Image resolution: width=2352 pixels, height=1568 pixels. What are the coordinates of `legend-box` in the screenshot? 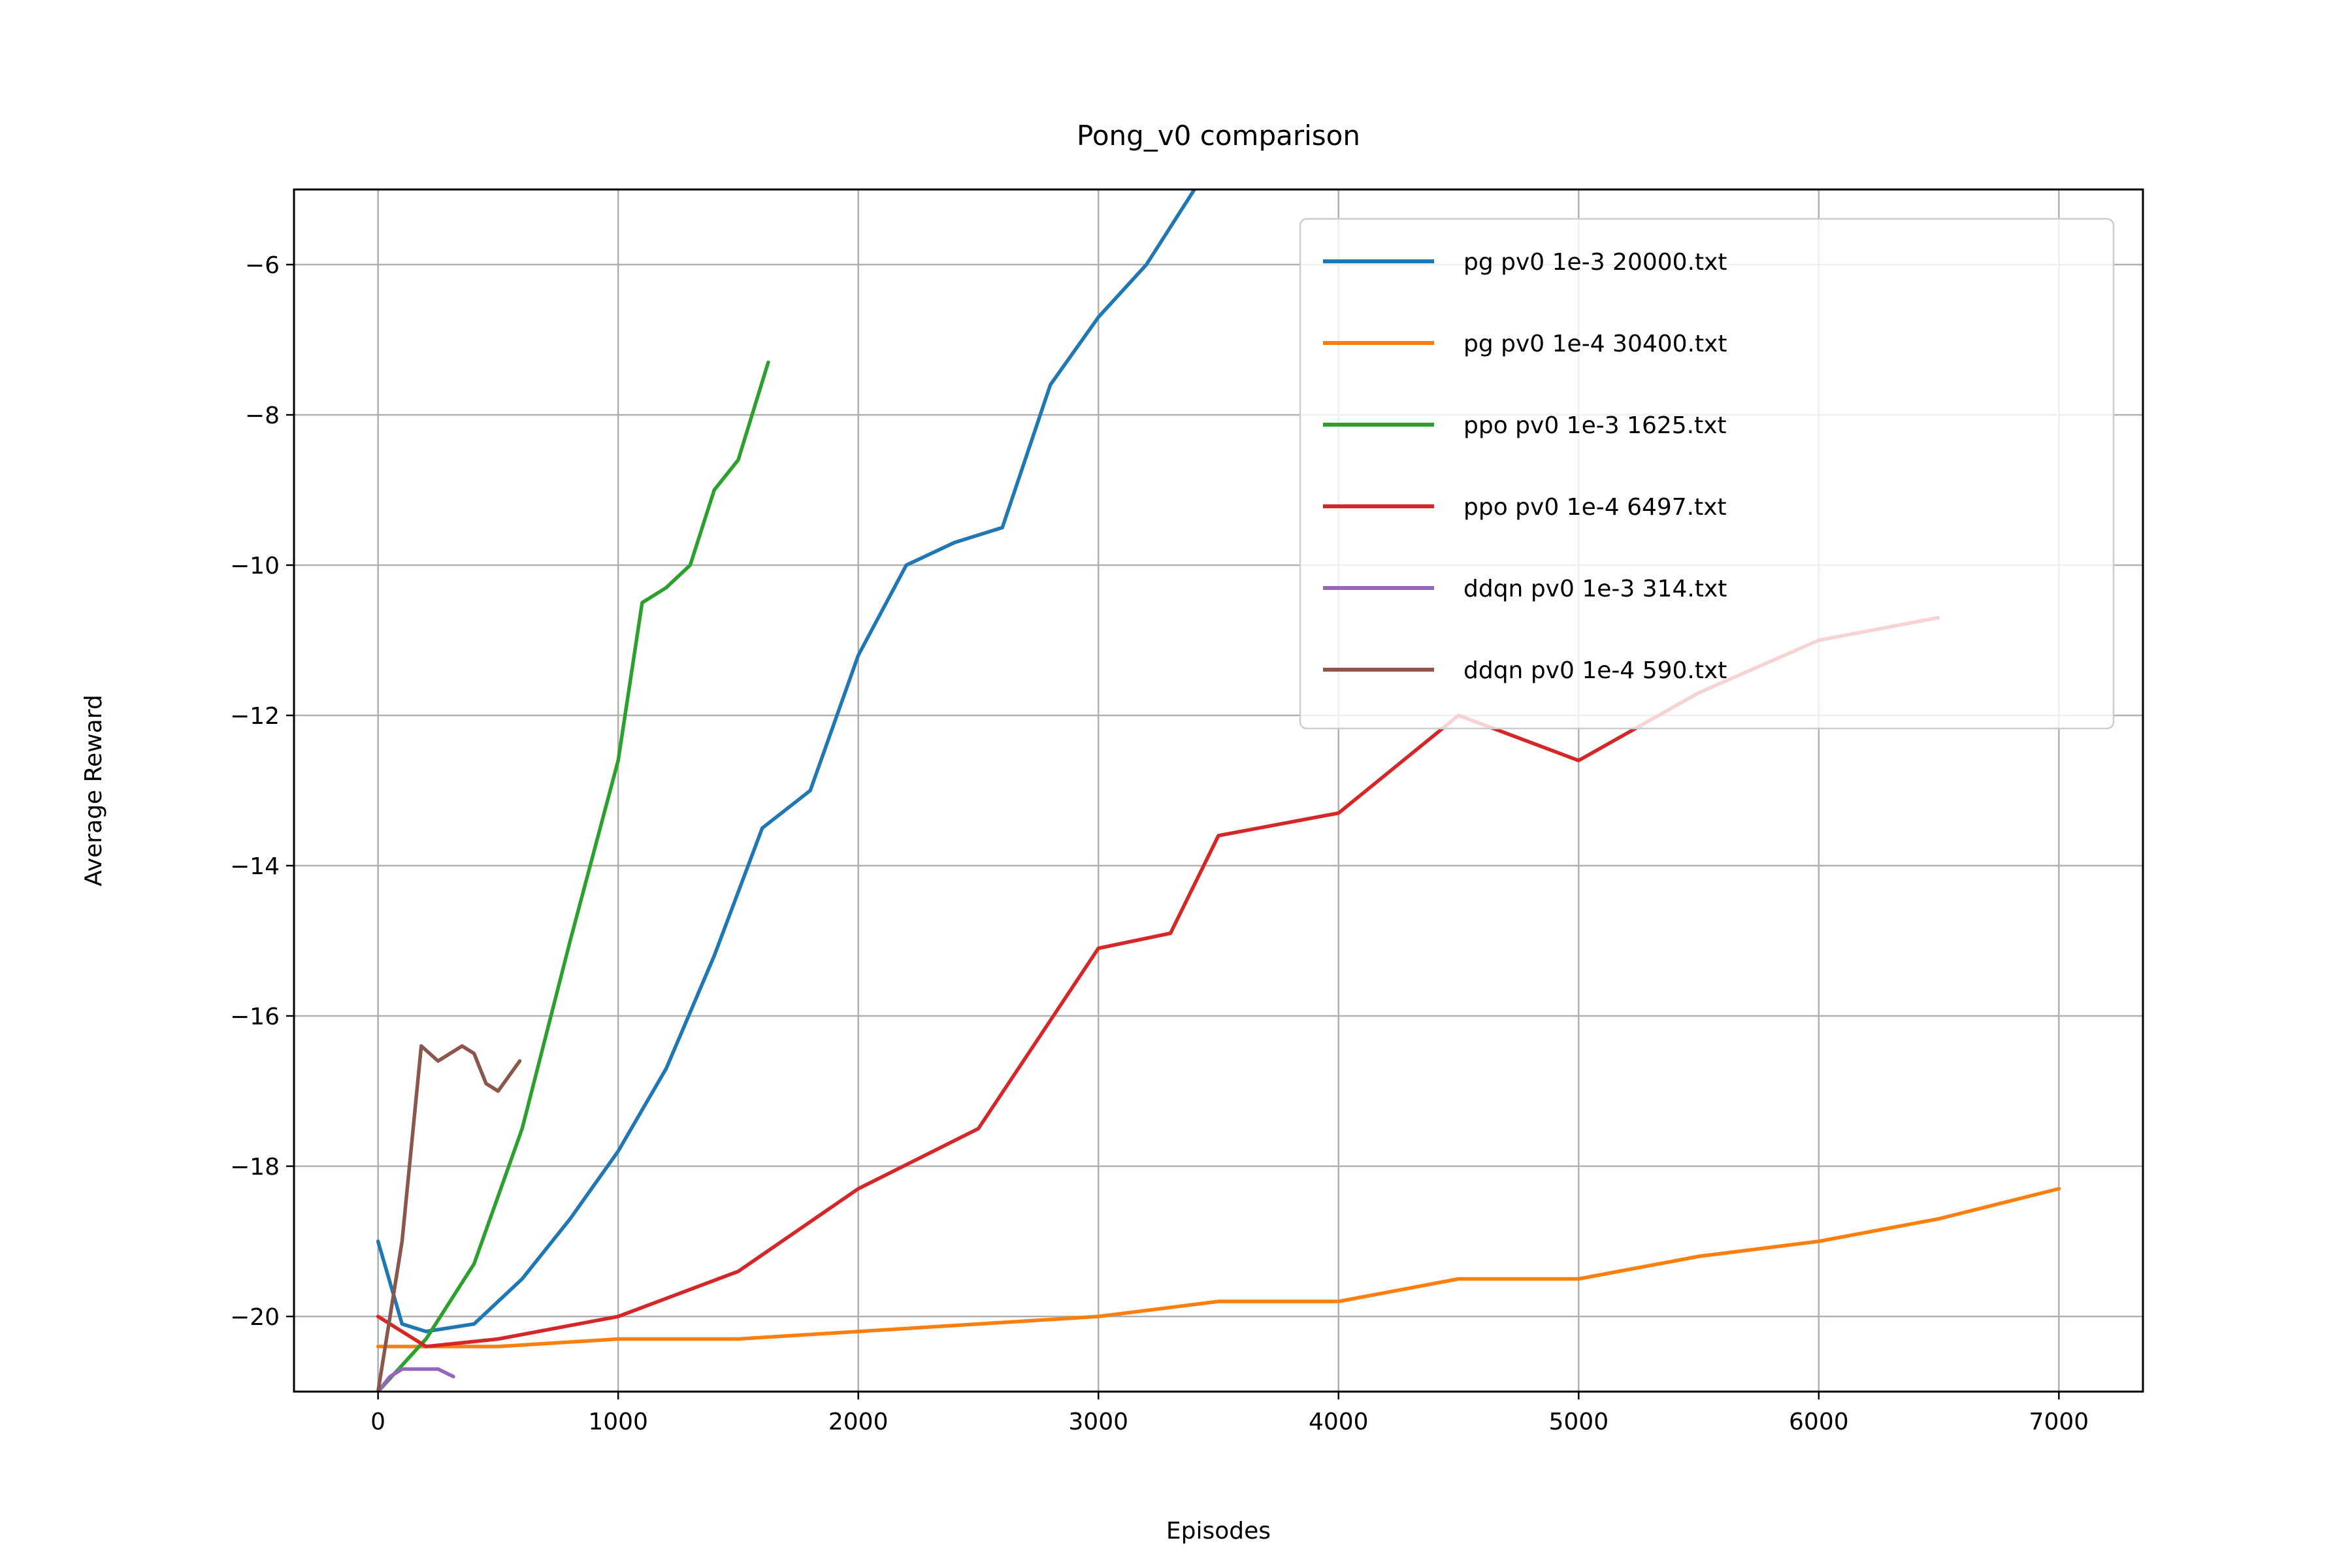 It's located at (1707, 474).